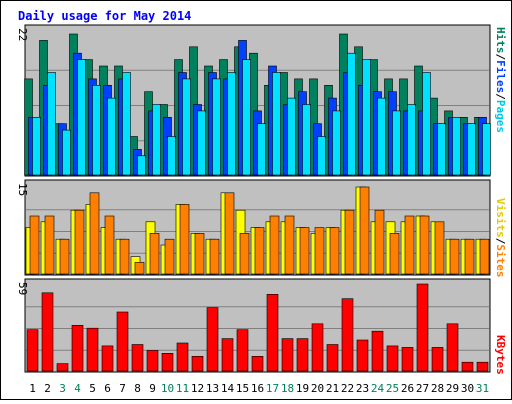  What do you see at coordinates (242, 388) in the screenshot?
I see `x-tick-label: 15` at bounding box center [242, 388].